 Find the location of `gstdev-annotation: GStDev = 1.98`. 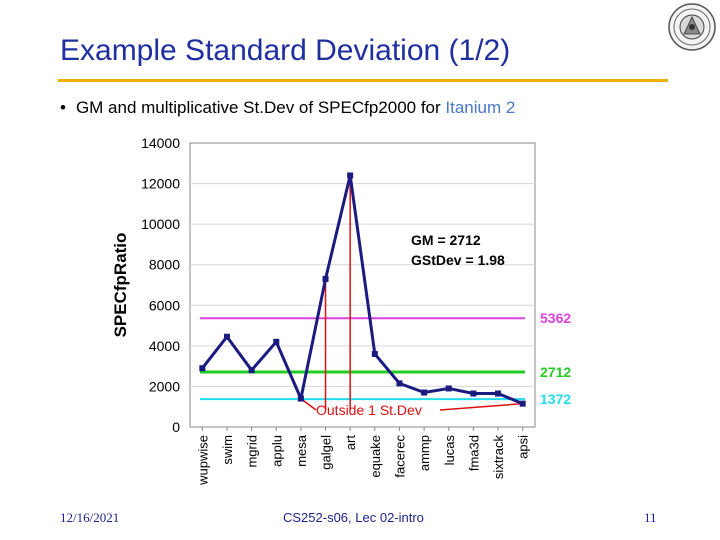

gstdev-annotation: GStDev = 1.98 is located at coordinates (458, 260).